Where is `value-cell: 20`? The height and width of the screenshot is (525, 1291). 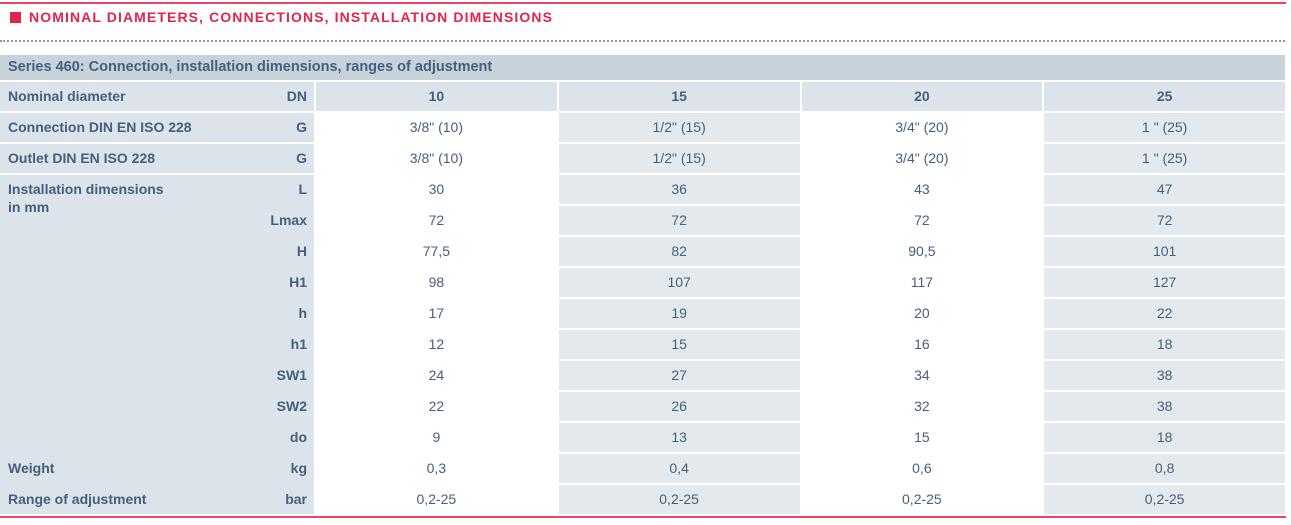
value-cell: 20 is located at coordinates (922, 313).